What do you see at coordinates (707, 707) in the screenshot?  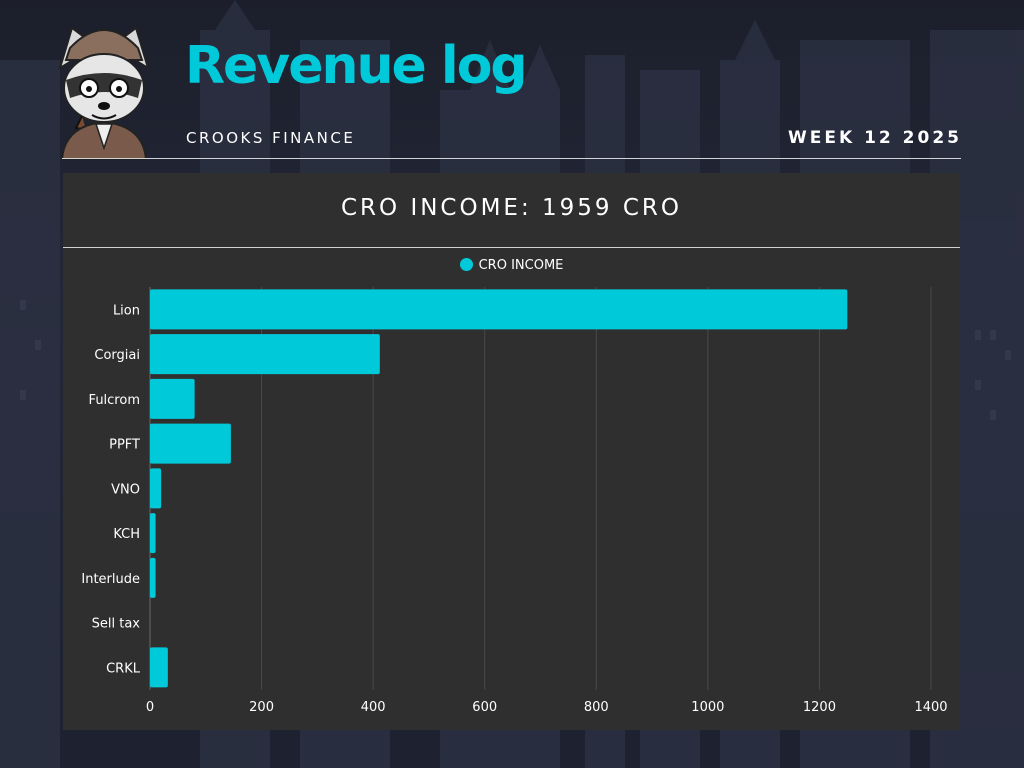 I see `x-tick-label: 1000` at bounding box center [707, 707].